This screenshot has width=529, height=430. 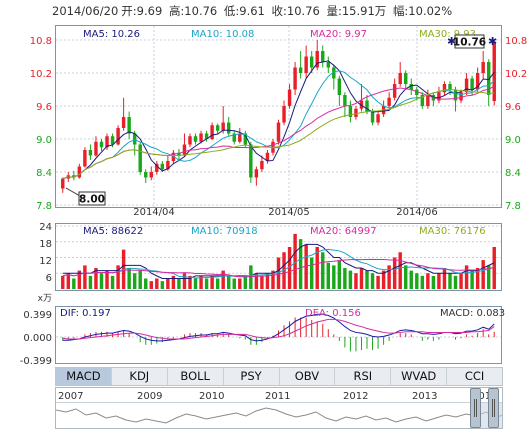 What do you see at coordinates (142, 11) in the screenshot?
I see `quote-open: 开:9.69` at bounding box center [142, 11].